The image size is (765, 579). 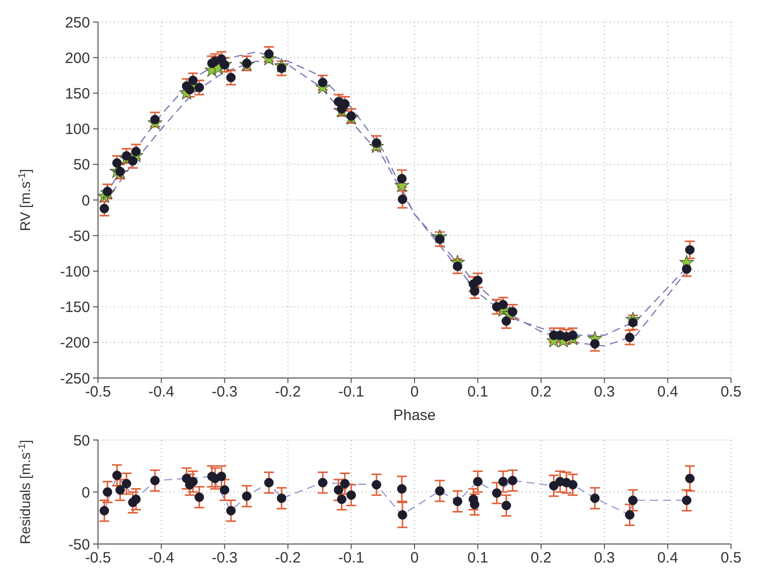 I want to click on x-axis-title: Phase, so click(x=414, y=415).